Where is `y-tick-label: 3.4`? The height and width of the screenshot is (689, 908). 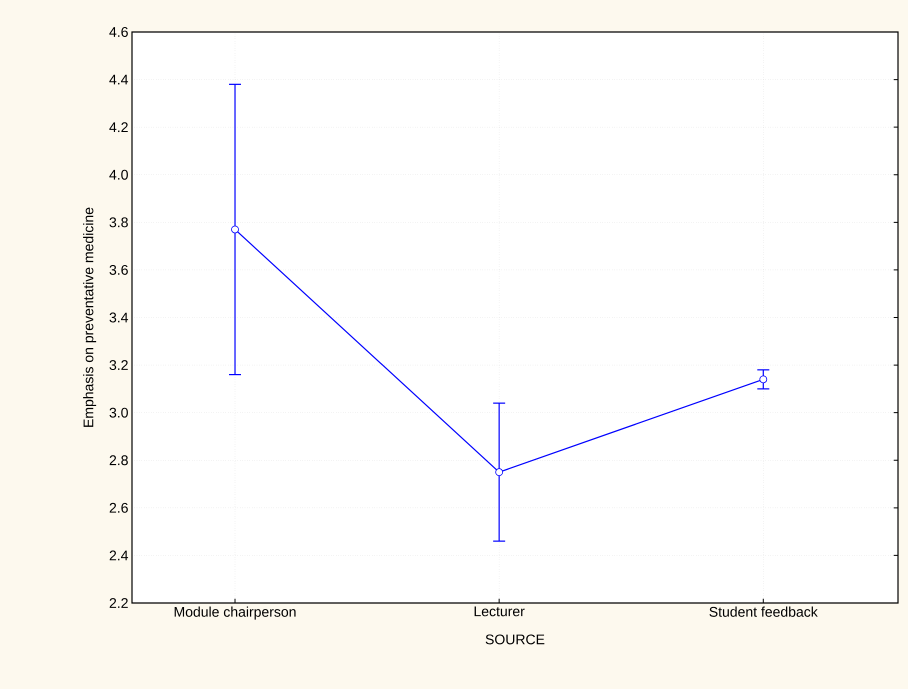
y-tick-label: 3.4 is located at coordinates (119, 317).